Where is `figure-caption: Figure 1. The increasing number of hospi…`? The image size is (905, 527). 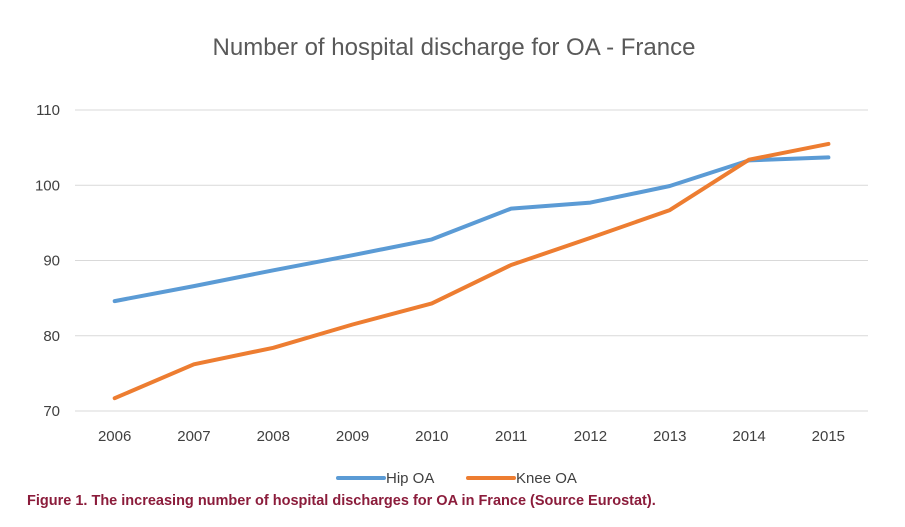 figure-caption: Figure 1. The increasing number of hospi… is located at coordinates (341, 501).